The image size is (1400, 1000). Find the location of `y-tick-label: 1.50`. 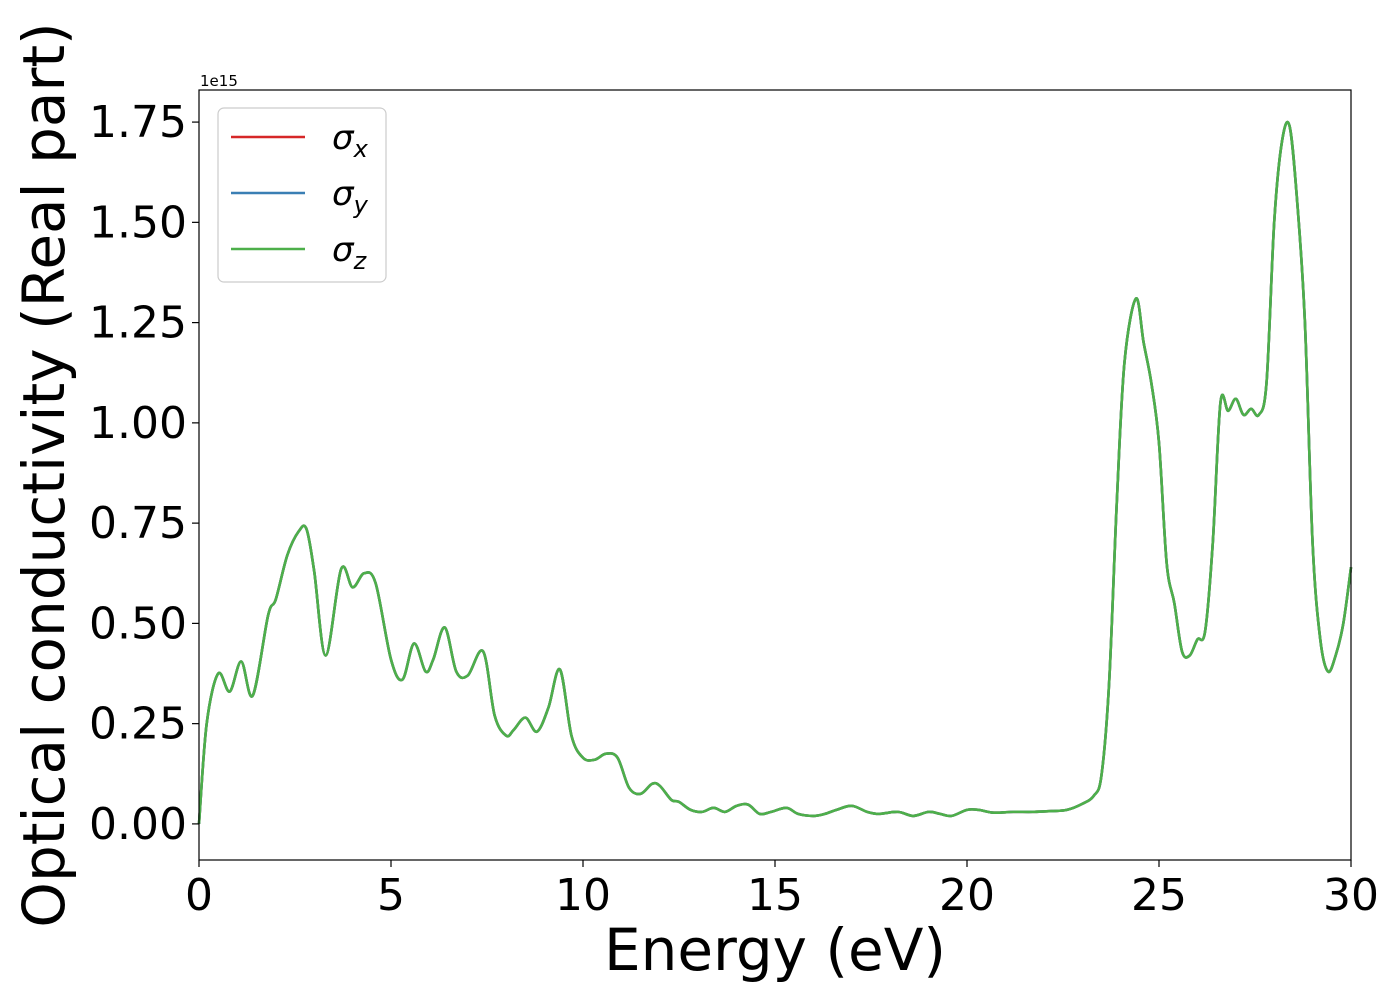

y-tick-label: 1.50 is located at coordinates (138, 222).